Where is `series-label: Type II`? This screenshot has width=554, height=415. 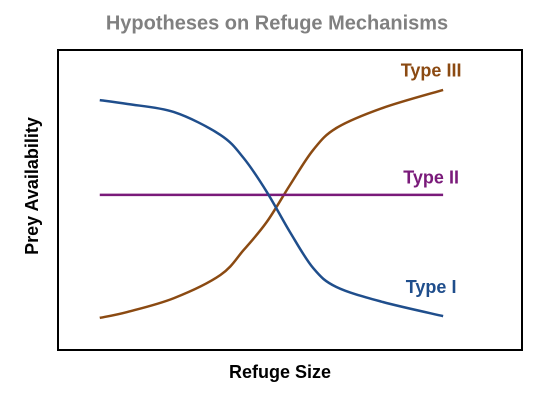 series-label: Type II is located at coordinates (431, 178).